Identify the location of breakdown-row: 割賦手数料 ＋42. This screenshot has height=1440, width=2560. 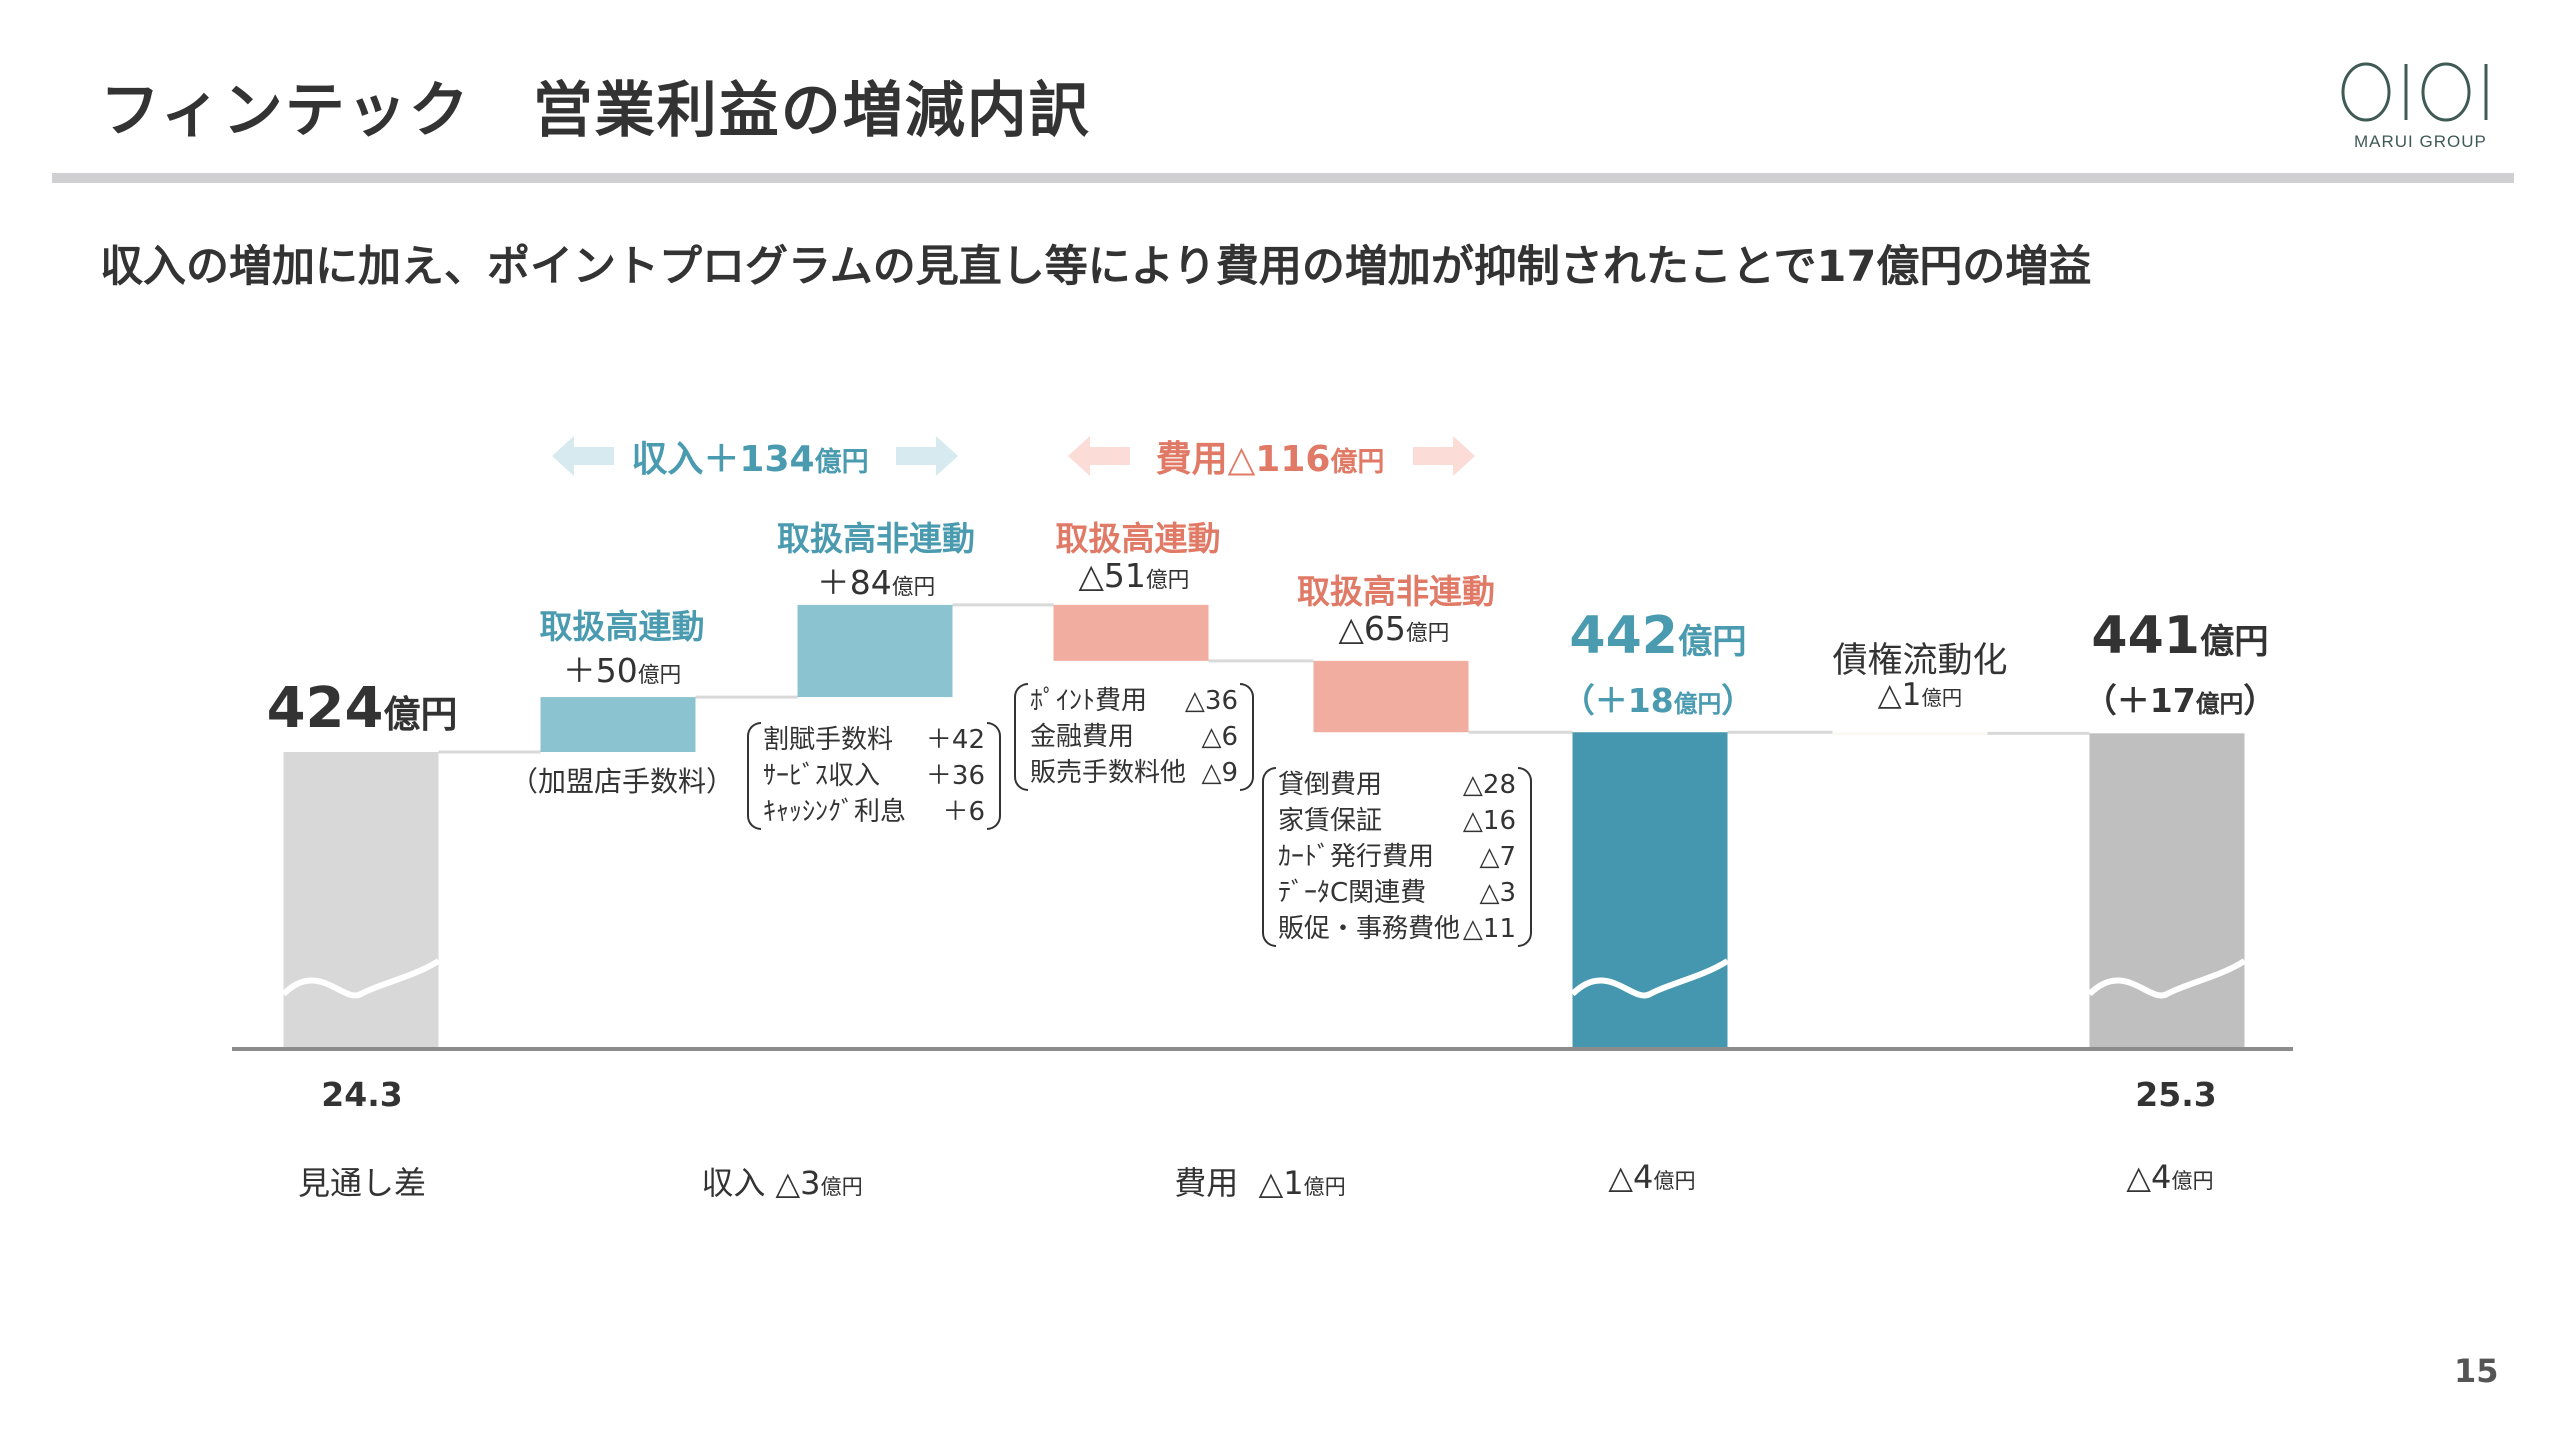
(874, 740).